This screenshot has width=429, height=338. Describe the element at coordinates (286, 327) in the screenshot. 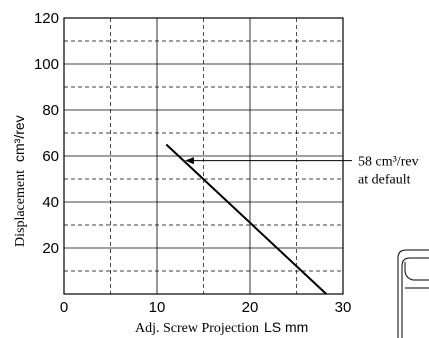

I see `x-axis-title-unit: LS mm` at that location.